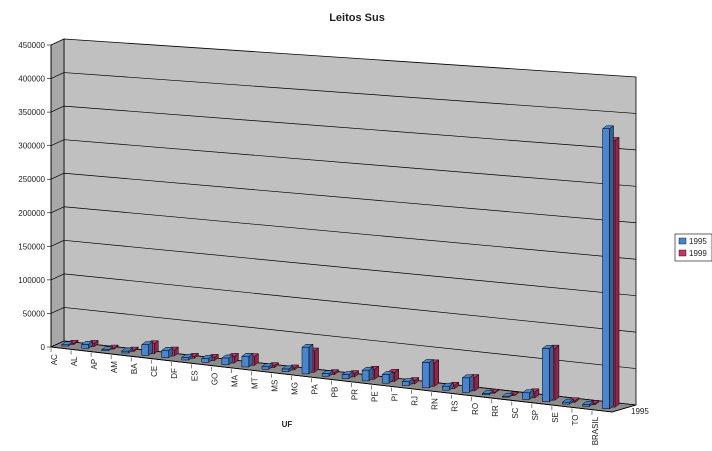 This screenshot has height=451, width=712. What do you see at coordinates (624, 408) in the screenshot?
I see `depth-axis-line` at bounding box center [624, 408].